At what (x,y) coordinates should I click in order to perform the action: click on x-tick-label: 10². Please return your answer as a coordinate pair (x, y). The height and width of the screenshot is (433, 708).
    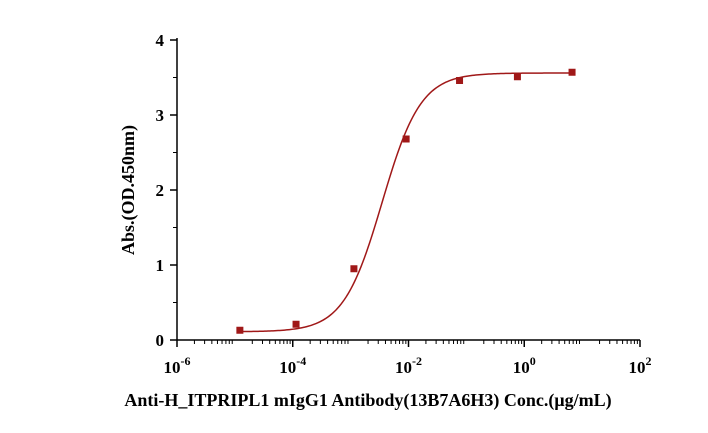
    Looking at the image, I should click on (640, 365).